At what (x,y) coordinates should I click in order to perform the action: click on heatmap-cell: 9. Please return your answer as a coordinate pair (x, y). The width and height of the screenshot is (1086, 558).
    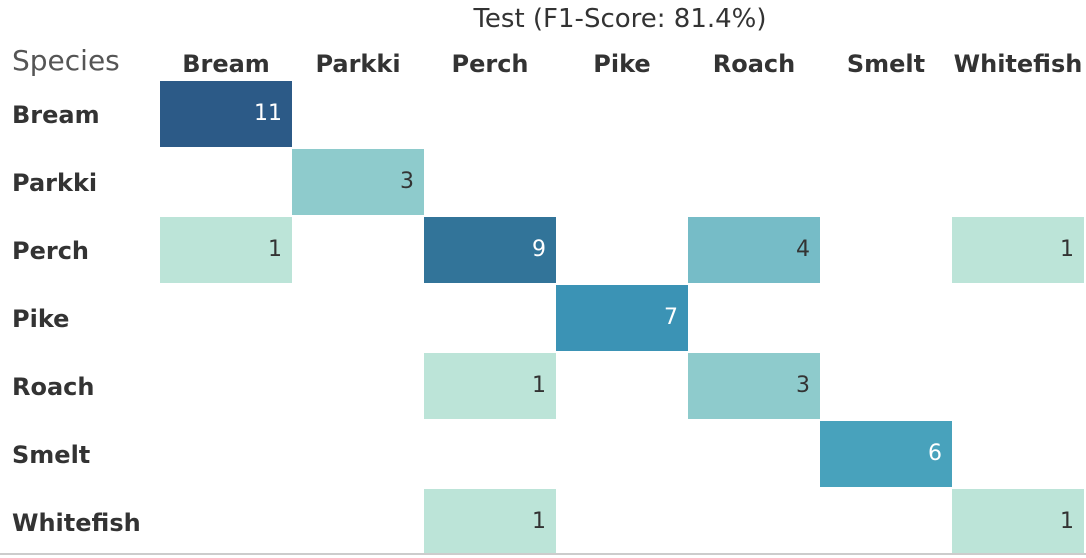
    Looking at the image, I should click on (490, 250).